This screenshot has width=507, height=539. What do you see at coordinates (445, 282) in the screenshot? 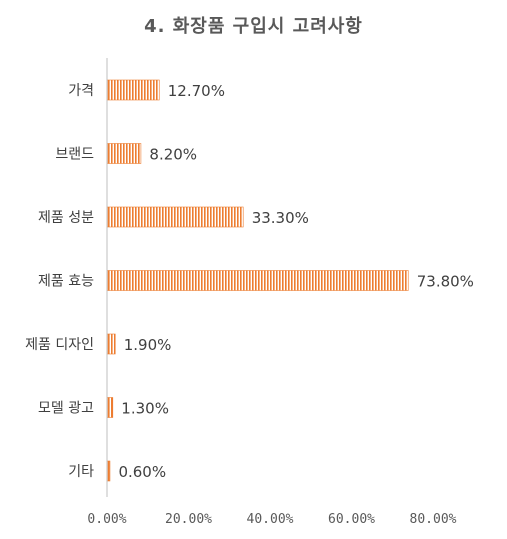
I see `value-label-3: 73.80%` at bounding box center [445, 282].